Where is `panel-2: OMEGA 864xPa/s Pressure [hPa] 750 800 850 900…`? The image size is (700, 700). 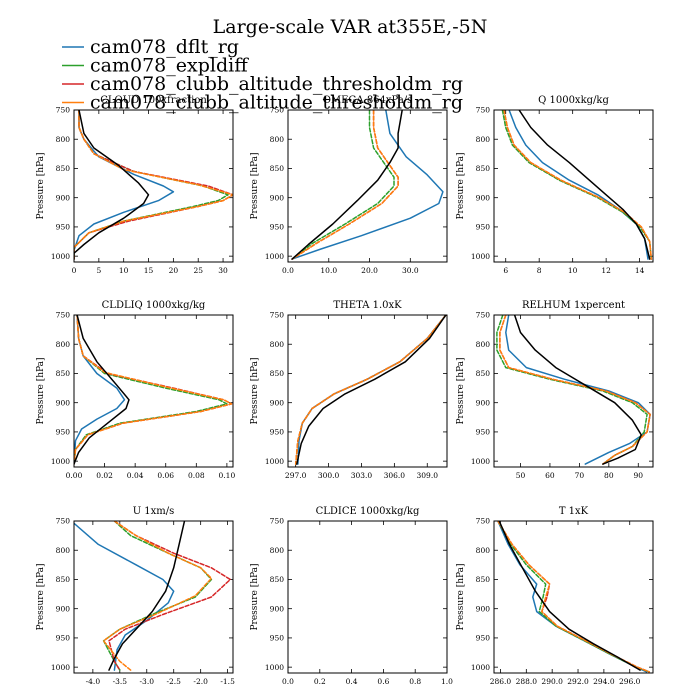
panel-2: OMEGA 864xPa/s Pressure [hPa] 750 800 850 900… is located at coordinates (349, 185).